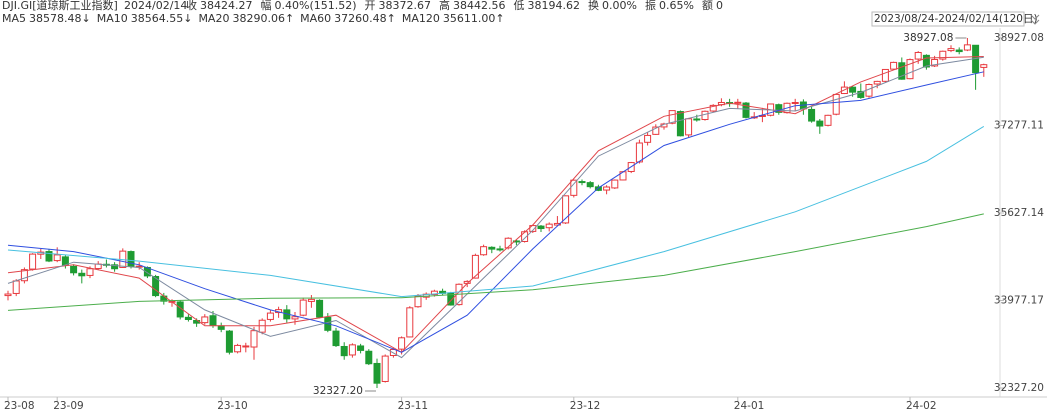 The height and width of the screenshot is (416, 1047). Describe the element at coordinates (956, 19) in the screenshot. I see `range: 2023/08/24-2024/02/14(120日)` at that location.